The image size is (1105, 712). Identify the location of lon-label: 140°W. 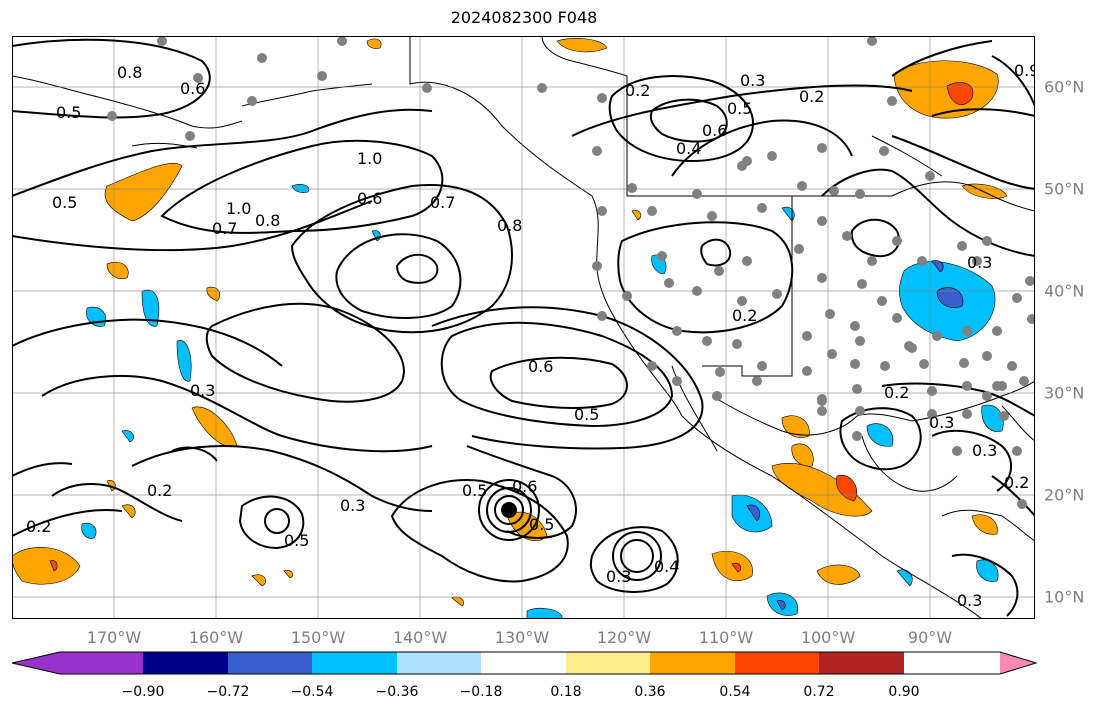
(420, 637).